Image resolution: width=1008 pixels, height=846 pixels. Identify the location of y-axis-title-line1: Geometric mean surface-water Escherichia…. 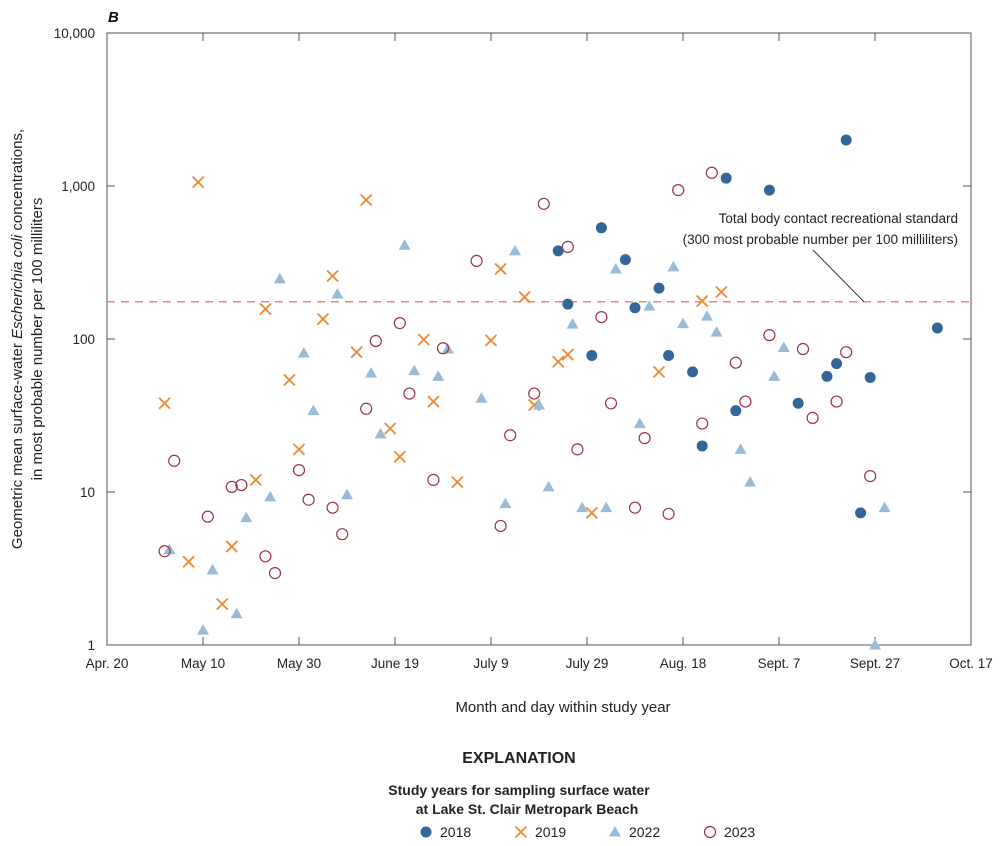
(17, 339).